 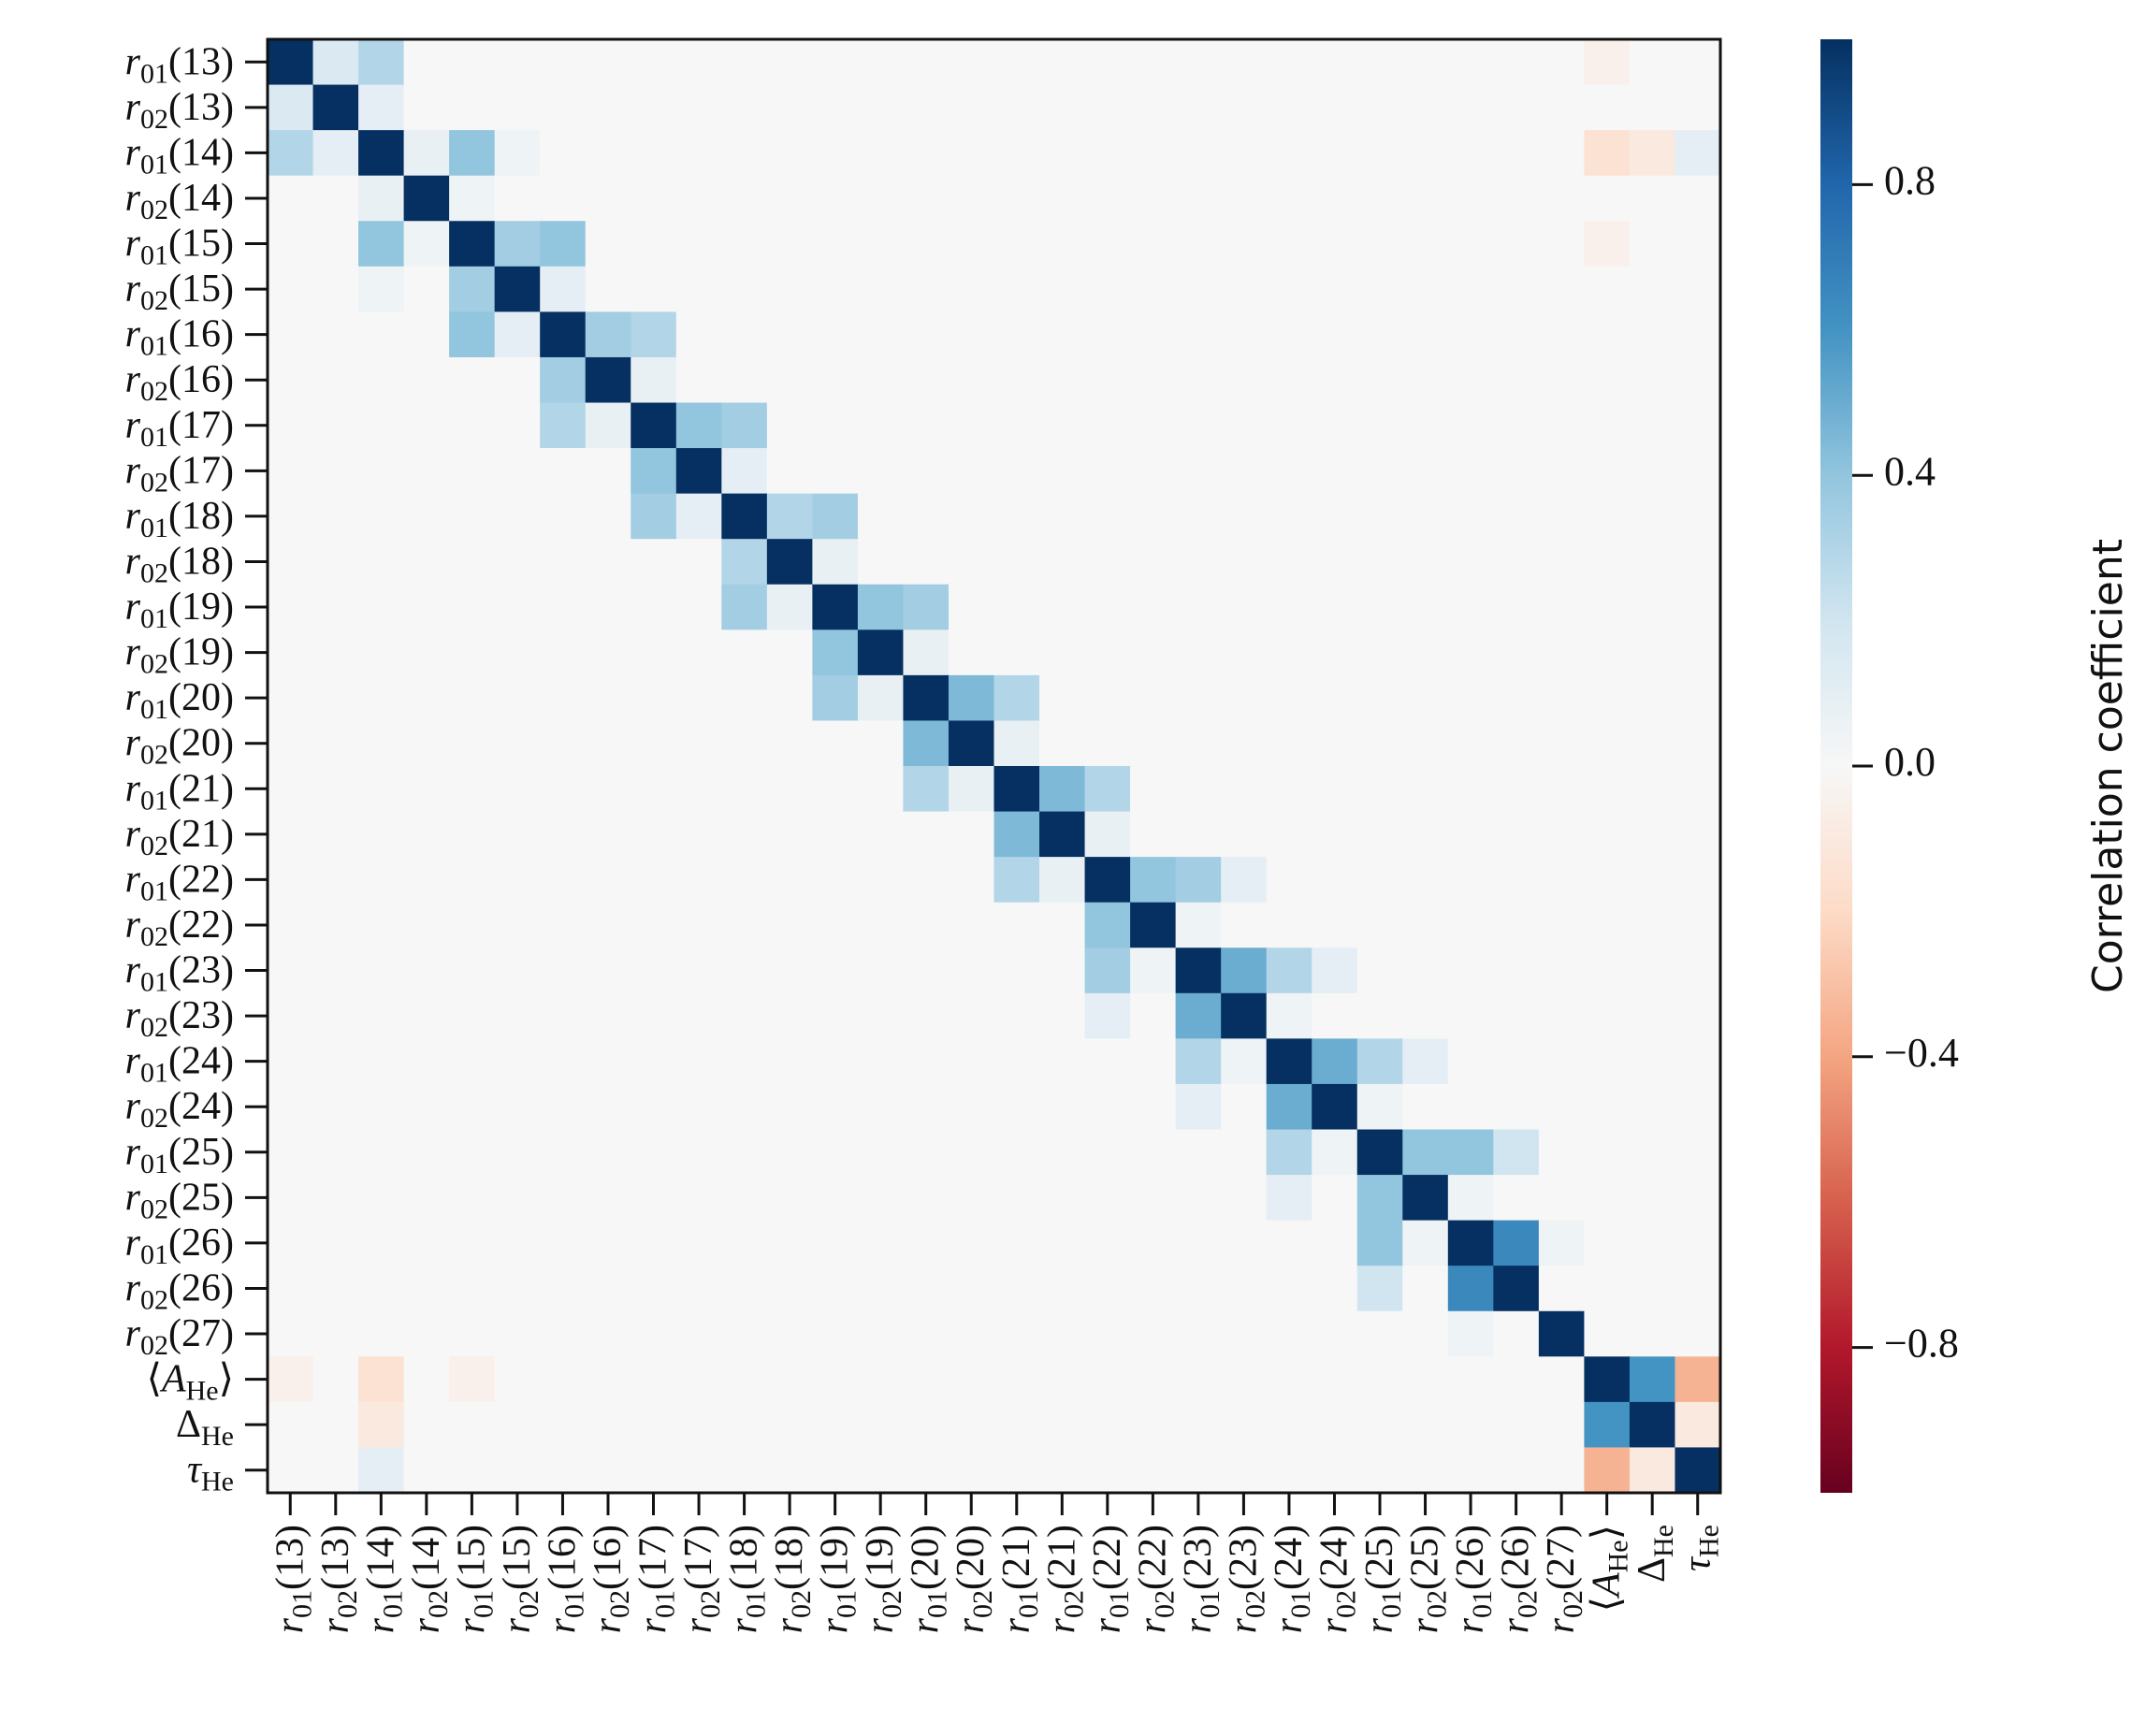 I want to click on x-tick-label: r02(14), so click(x=429, y=1579).